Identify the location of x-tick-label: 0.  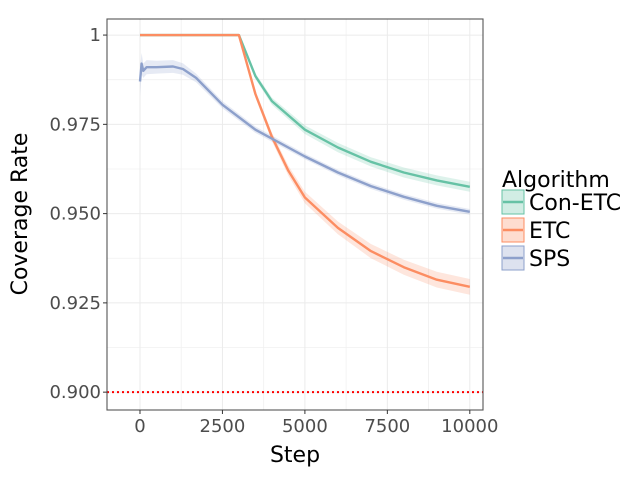
(139, 426).